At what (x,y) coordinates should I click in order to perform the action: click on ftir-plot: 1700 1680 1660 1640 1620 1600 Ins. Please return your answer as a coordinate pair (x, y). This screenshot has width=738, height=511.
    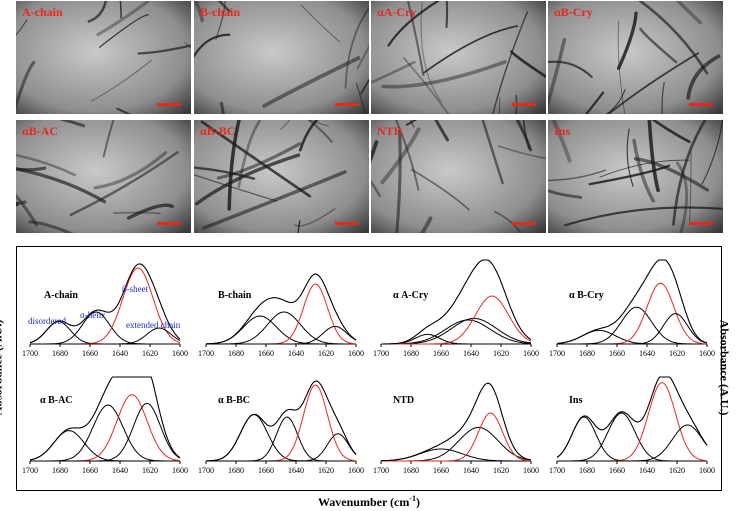
    Looking at the image, I should click on (632, 427).